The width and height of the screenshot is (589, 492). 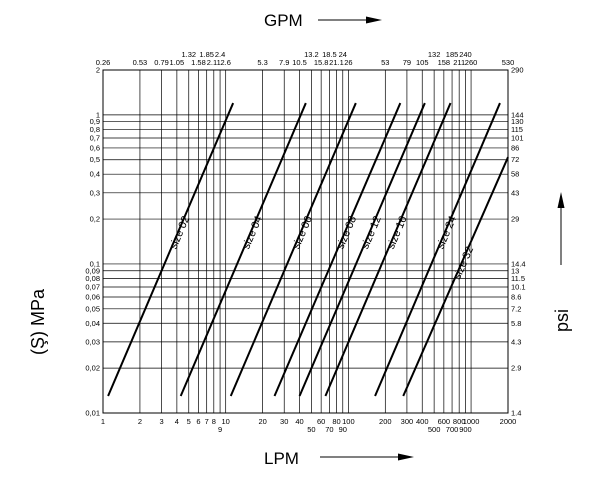 I want to click on bottom-axis-arrow, so click(x=367, y=457).